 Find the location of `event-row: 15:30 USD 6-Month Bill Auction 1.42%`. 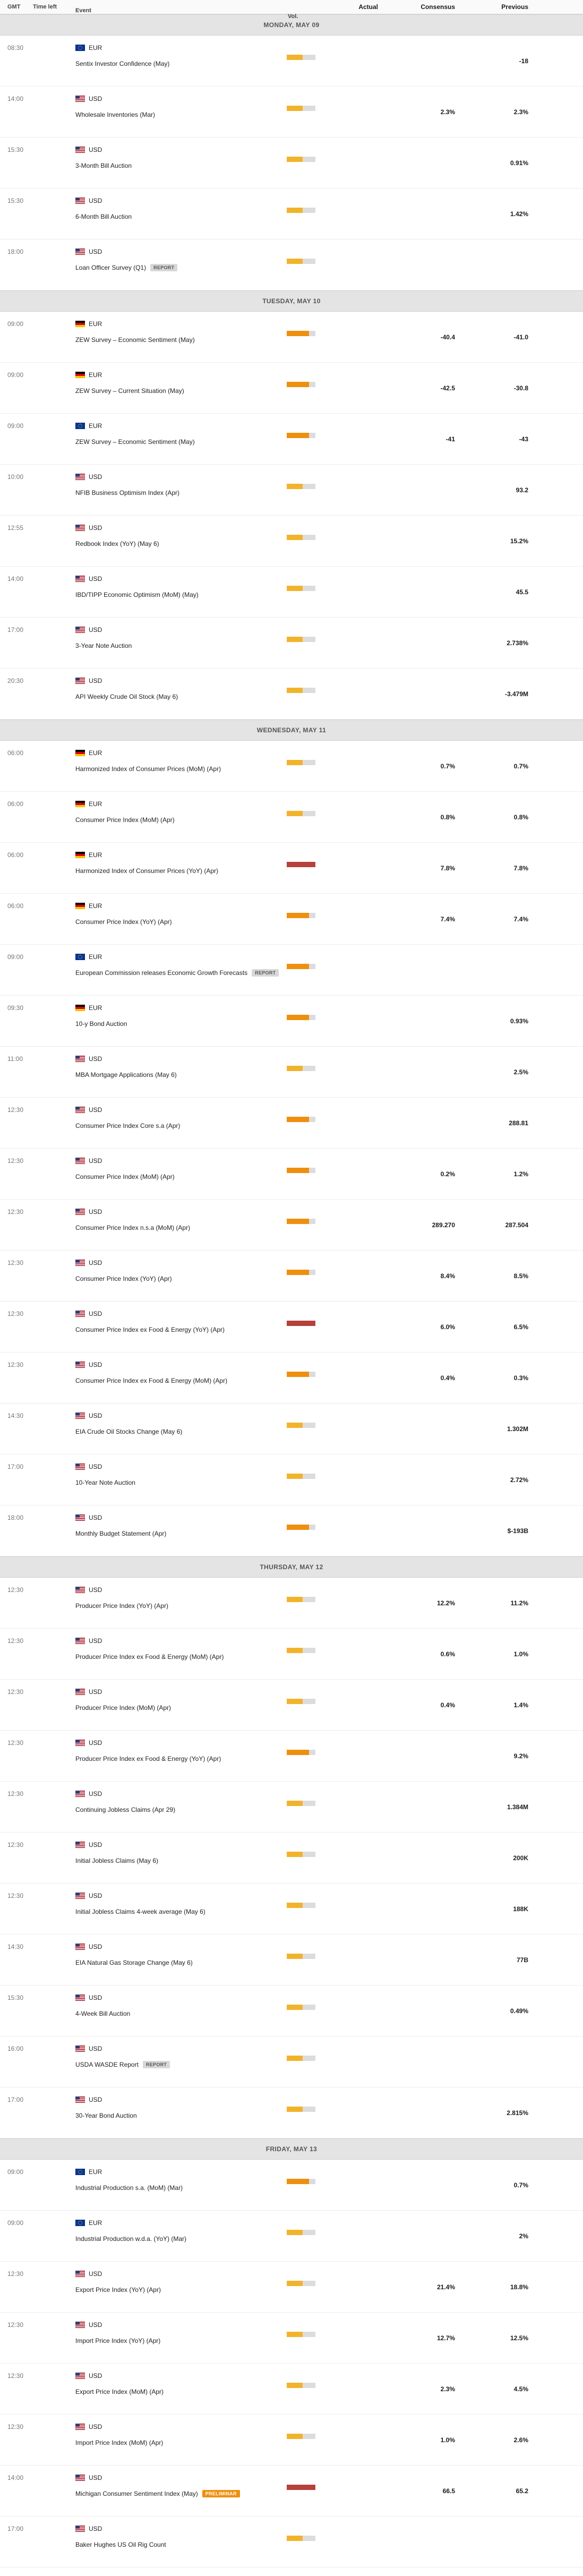

event-row: 15:30 USD 6-Month Bill Auction 1.42% is located at coordinates (291, 214).